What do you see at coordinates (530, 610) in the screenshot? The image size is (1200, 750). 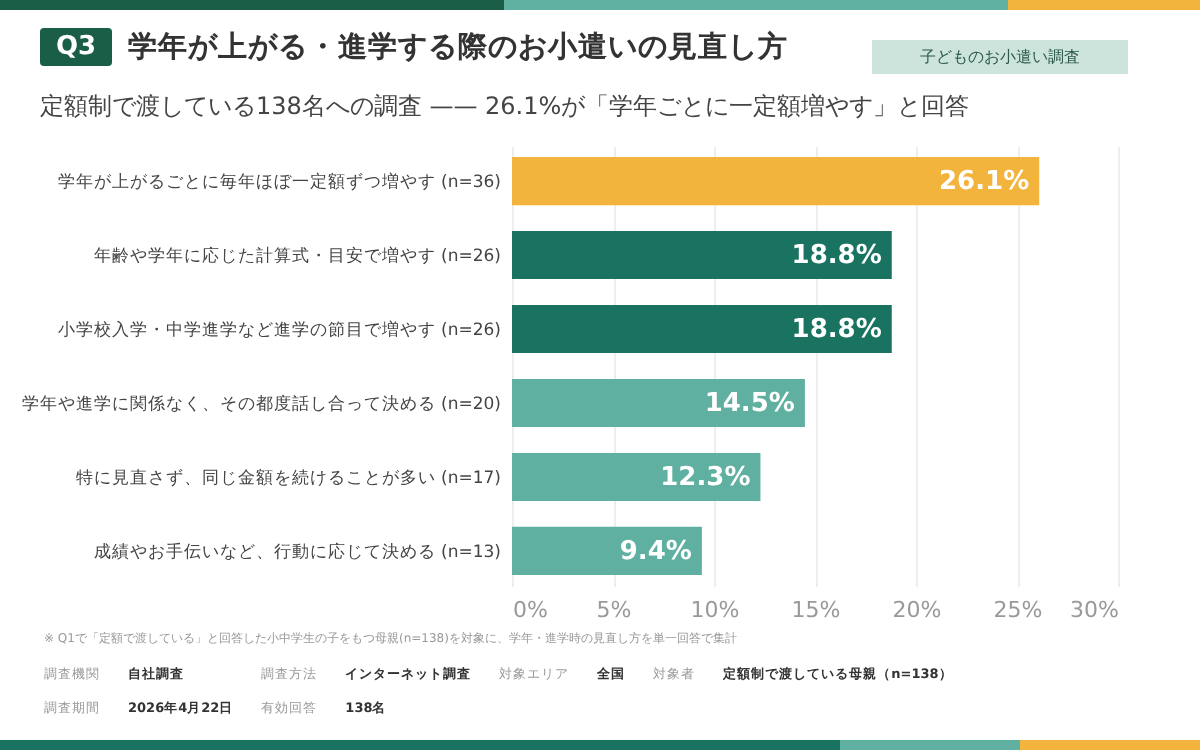 I see `x-tick-label: 0%` at bounding box center [530, 610].